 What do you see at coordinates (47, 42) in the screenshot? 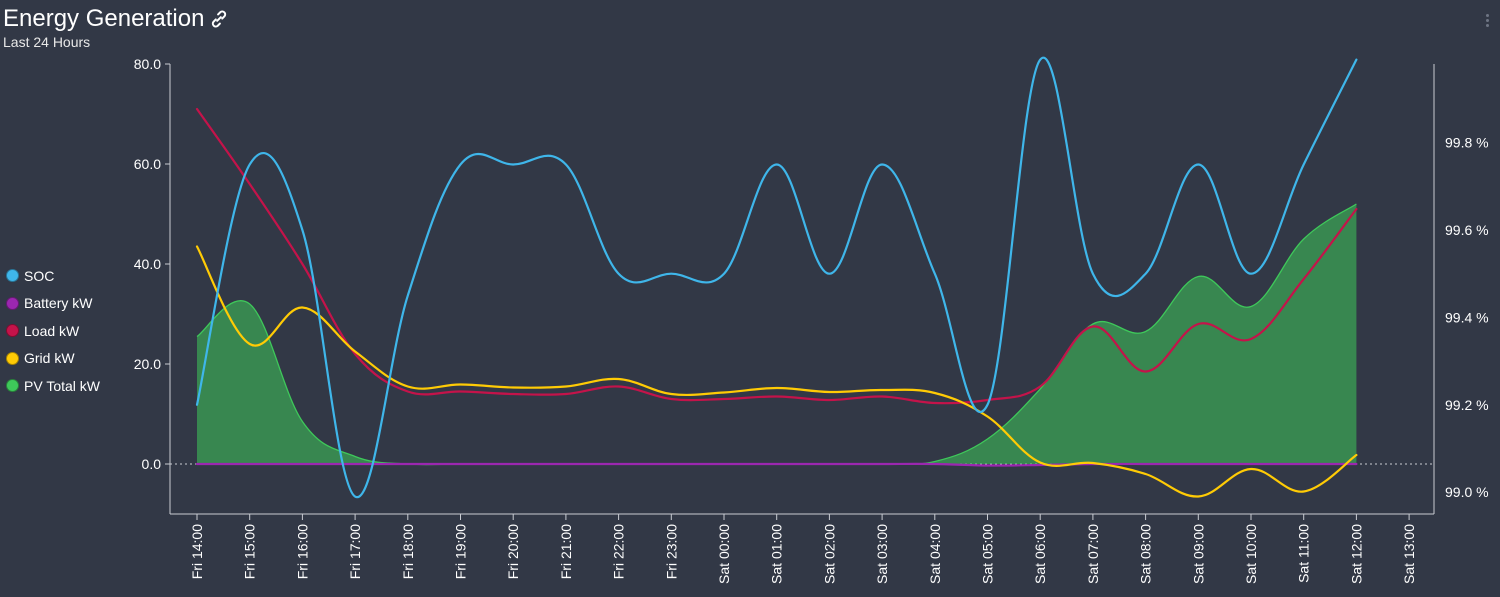
I see `chart-subtitle: Last 24 Hours` at bounding box center [47, 42].